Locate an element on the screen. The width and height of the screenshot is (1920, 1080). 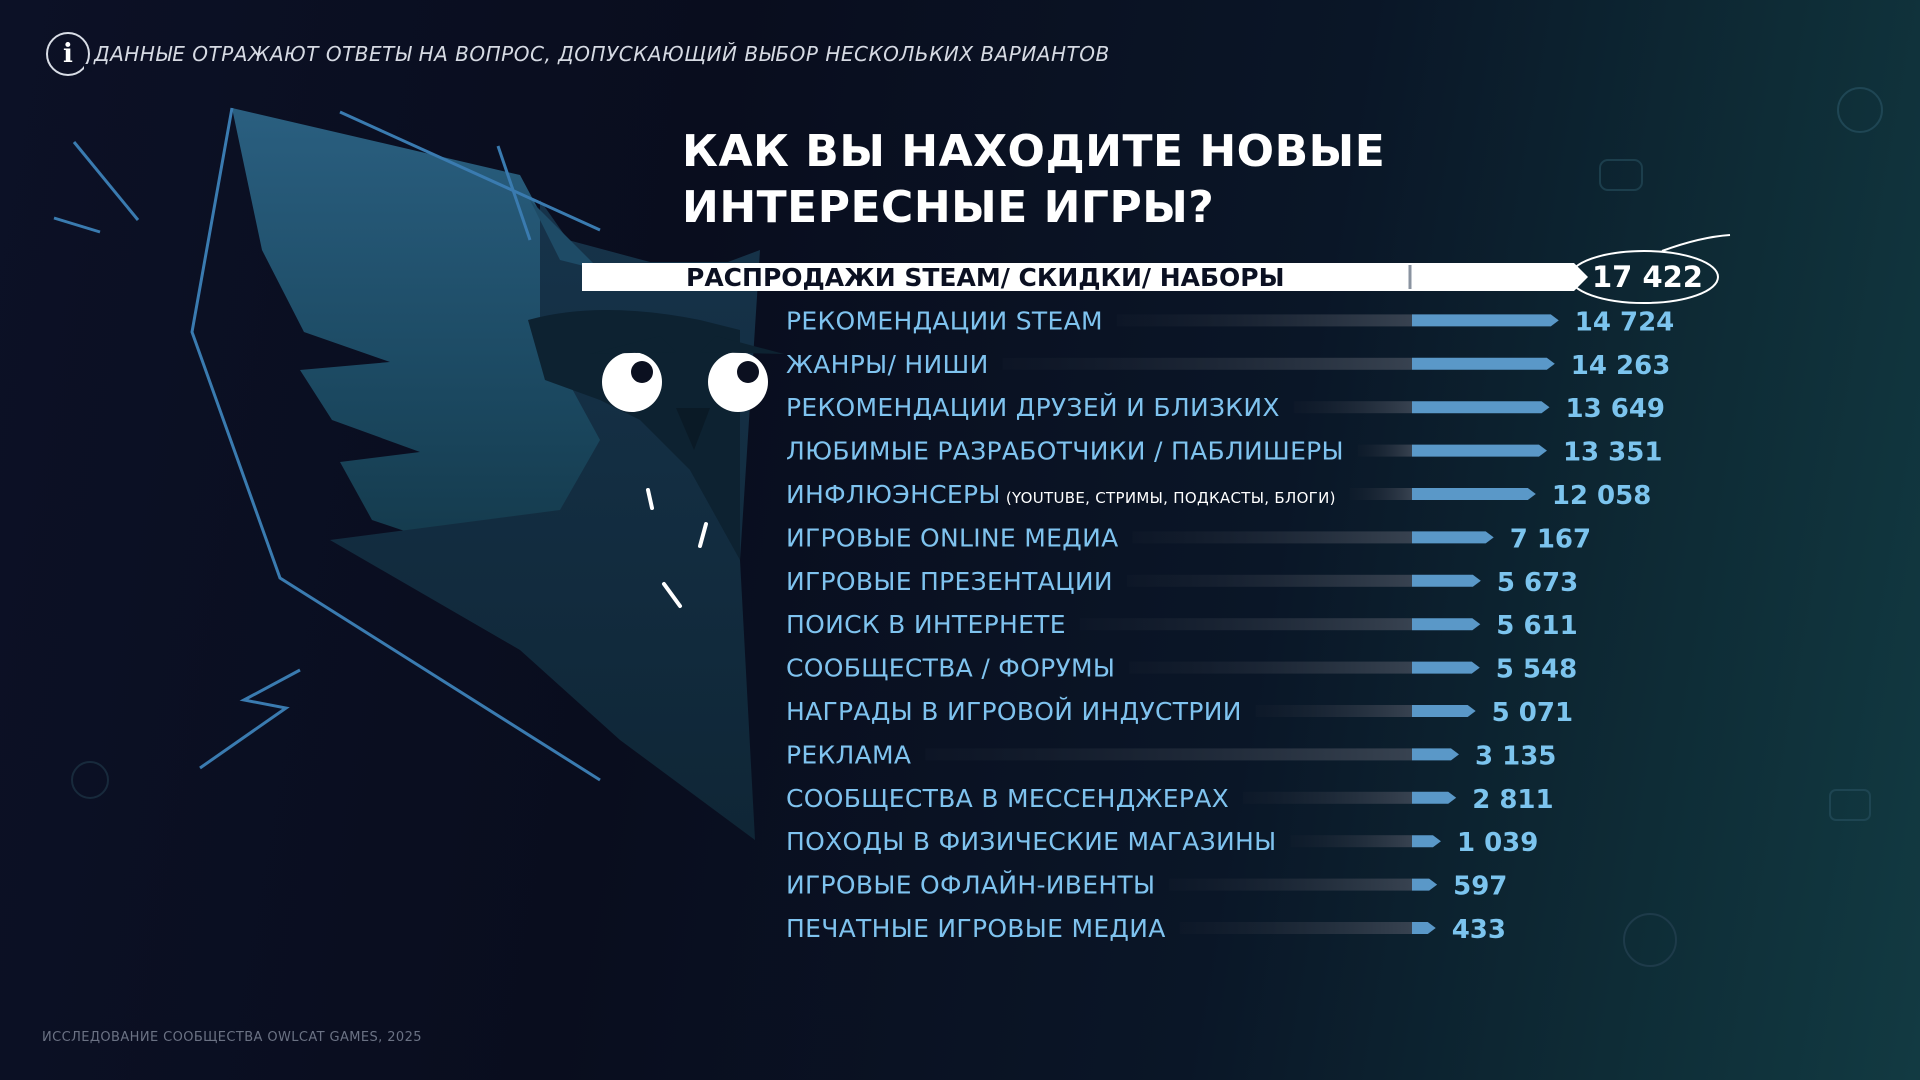
title-line-1: КАК ВЫ НАХОДИТЕ НОВЫЕ is located at coordinates (1034, 151).